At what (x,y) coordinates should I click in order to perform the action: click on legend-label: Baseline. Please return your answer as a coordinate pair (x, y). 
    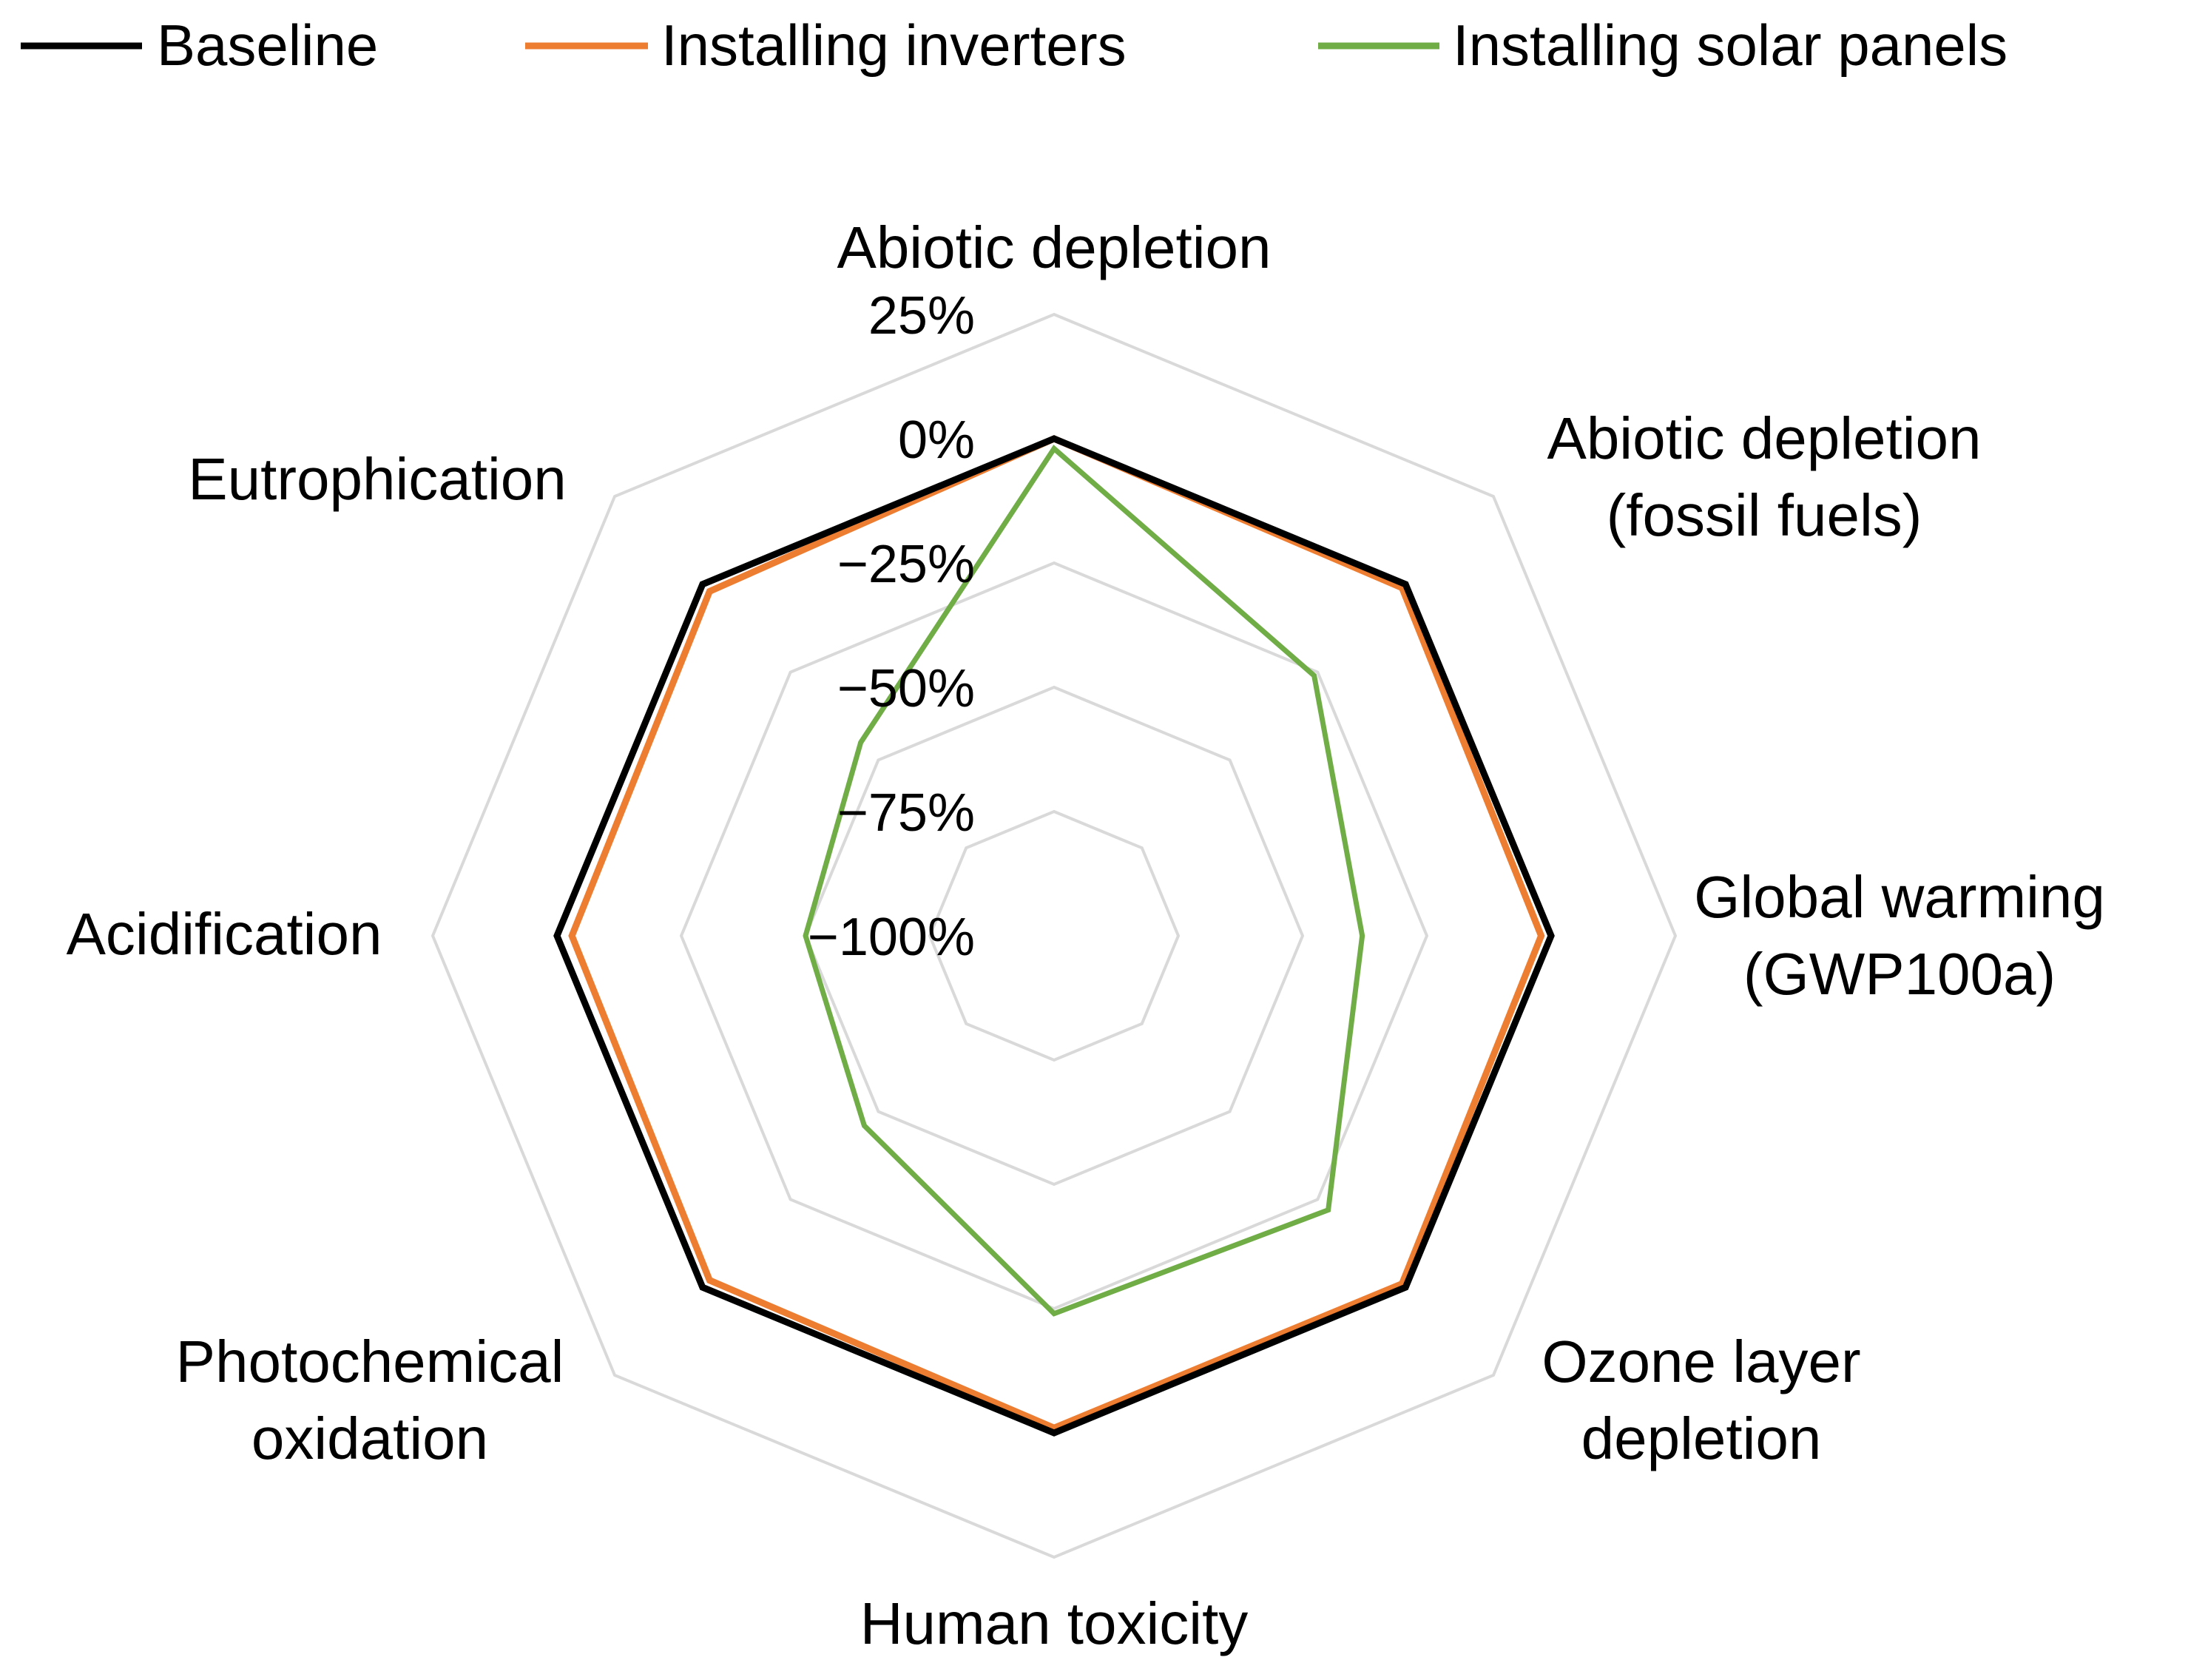
    Looking at the image, I should click on (267, 45).